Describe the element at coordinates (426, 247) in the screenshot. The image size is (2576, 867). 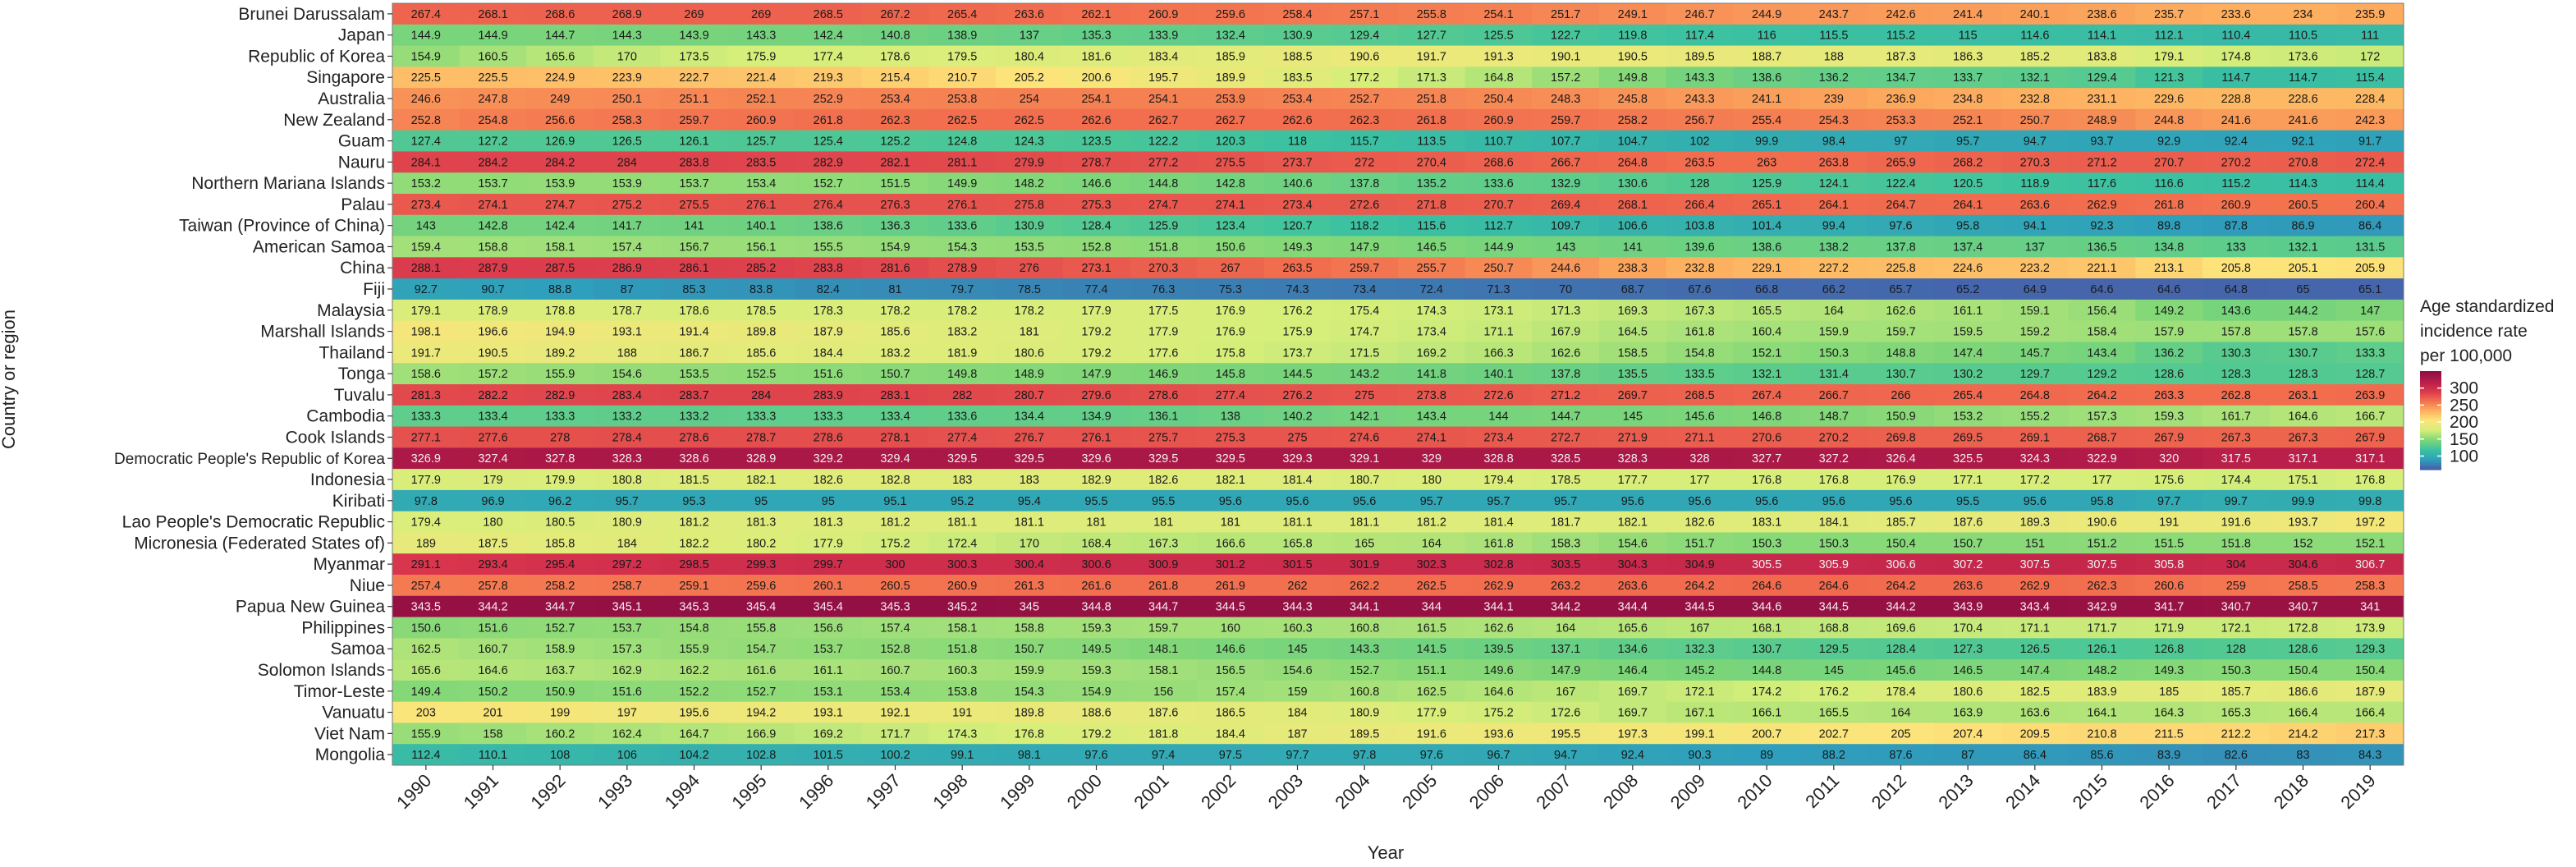
I see `cell-value-label: 159.4` at that location.